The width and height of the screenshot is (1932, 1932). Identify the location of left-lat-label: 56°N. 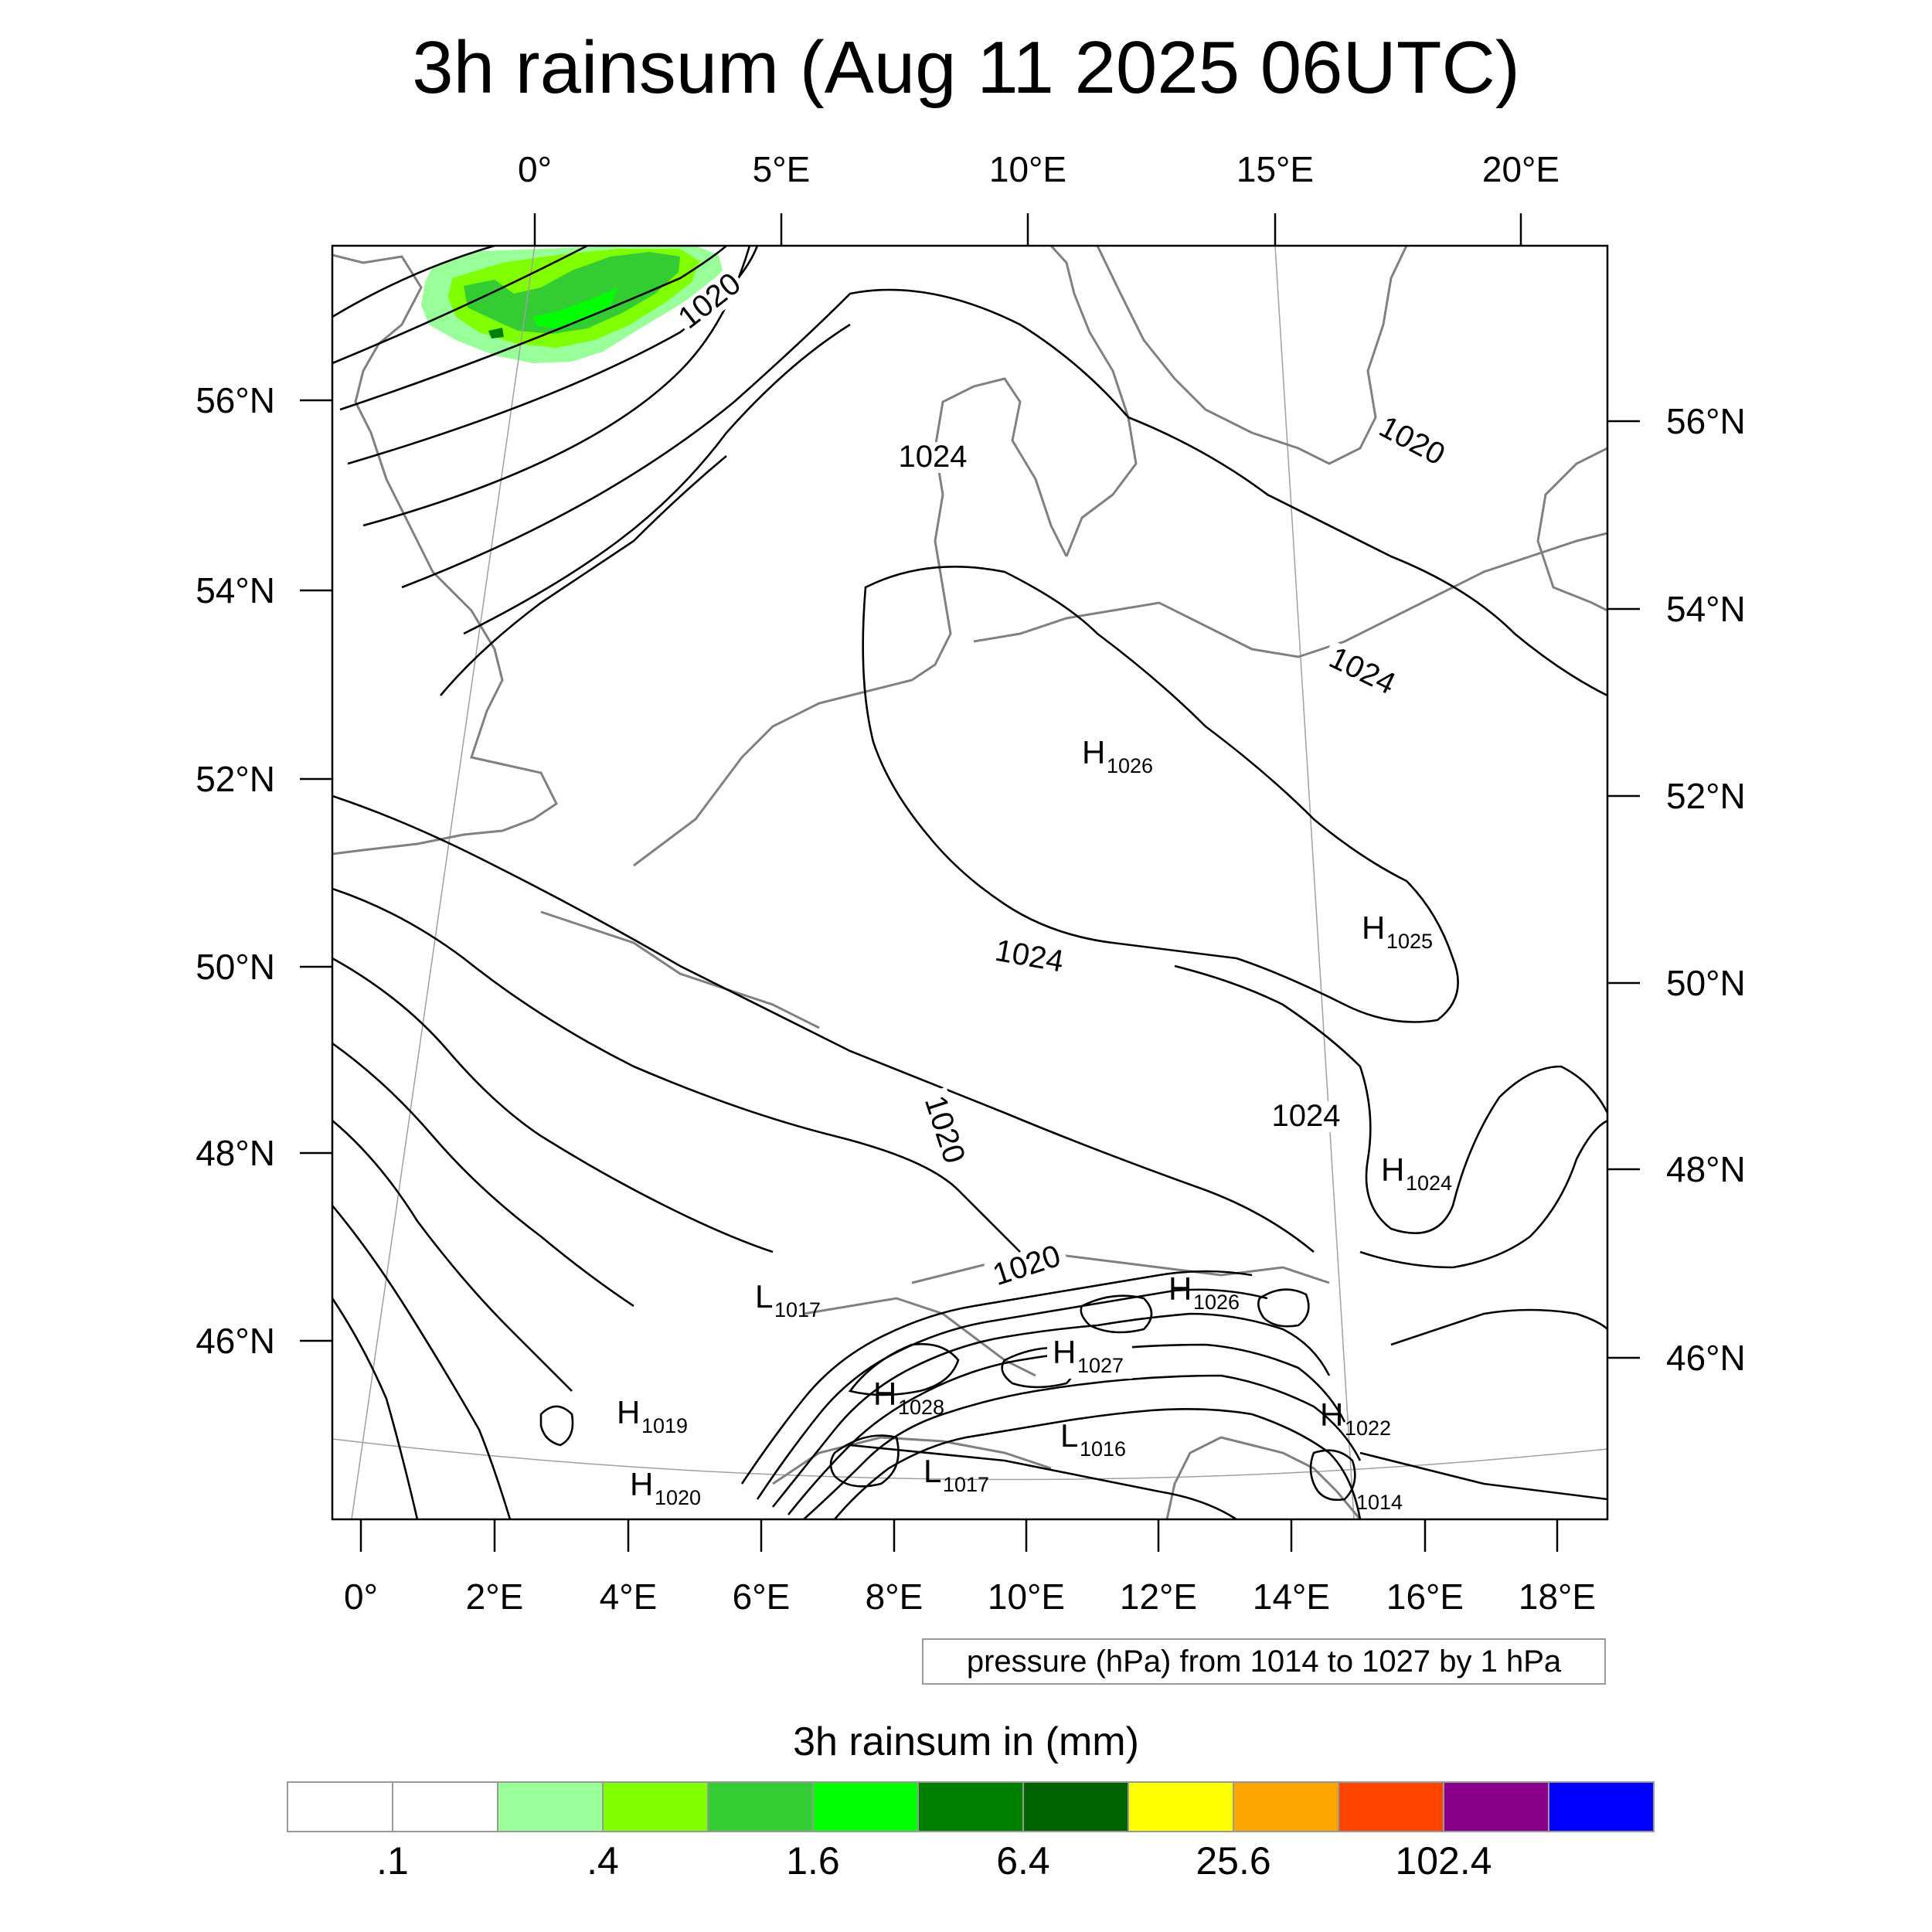
(236, 400).